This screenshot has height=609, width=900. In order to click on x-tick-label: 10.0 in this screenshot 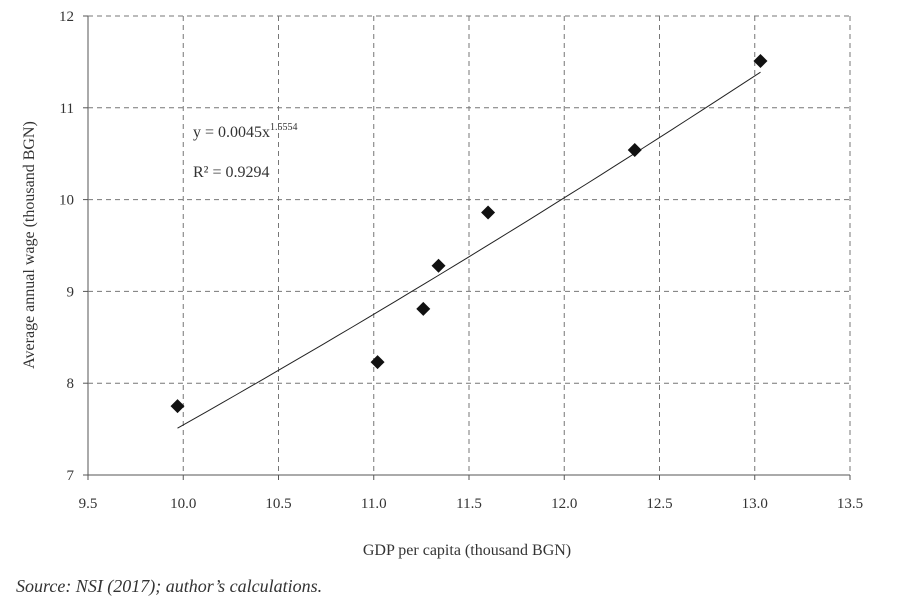, I will do `click(183, 504)`.